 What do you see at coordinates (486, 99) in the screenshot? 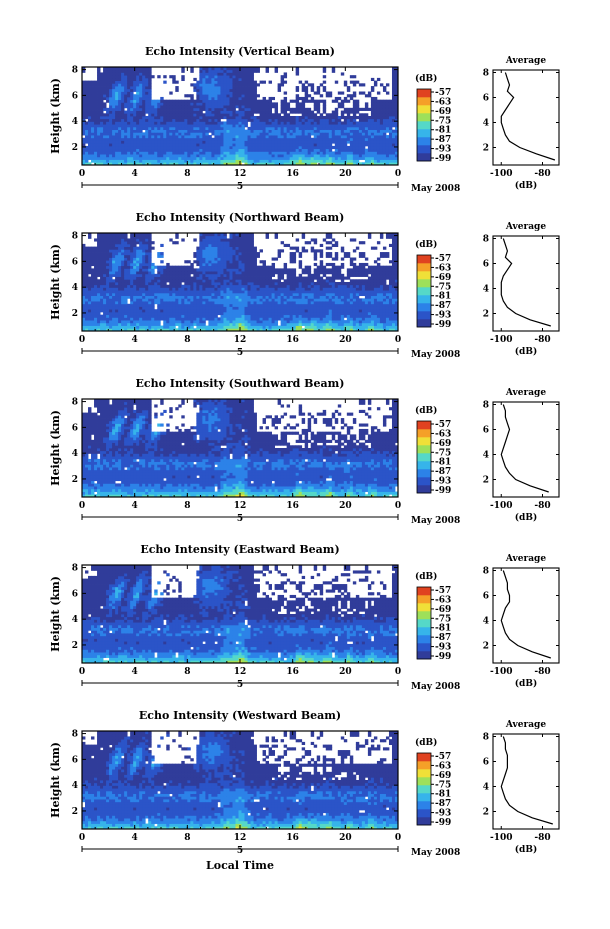
I see `average-y-tick-label: 6` at bounding box center [486, 99].